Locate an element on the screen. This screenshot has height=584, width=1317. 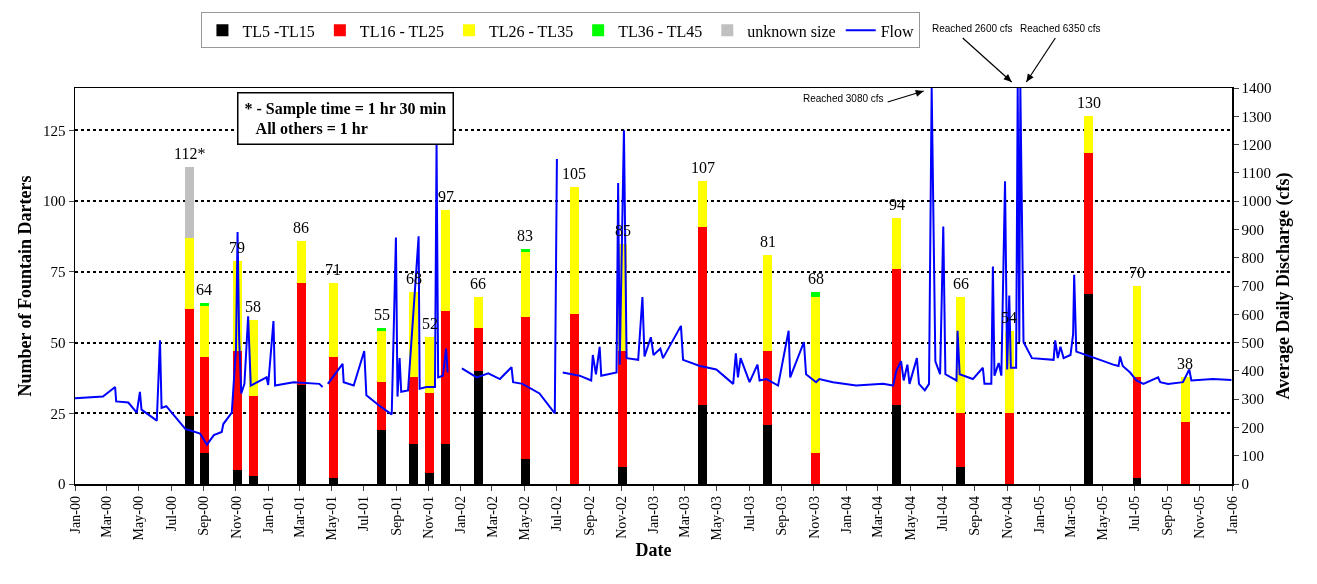
y2-axis-title: Average Daily Discharge (cfs) is located at coordinates (1284, 286).